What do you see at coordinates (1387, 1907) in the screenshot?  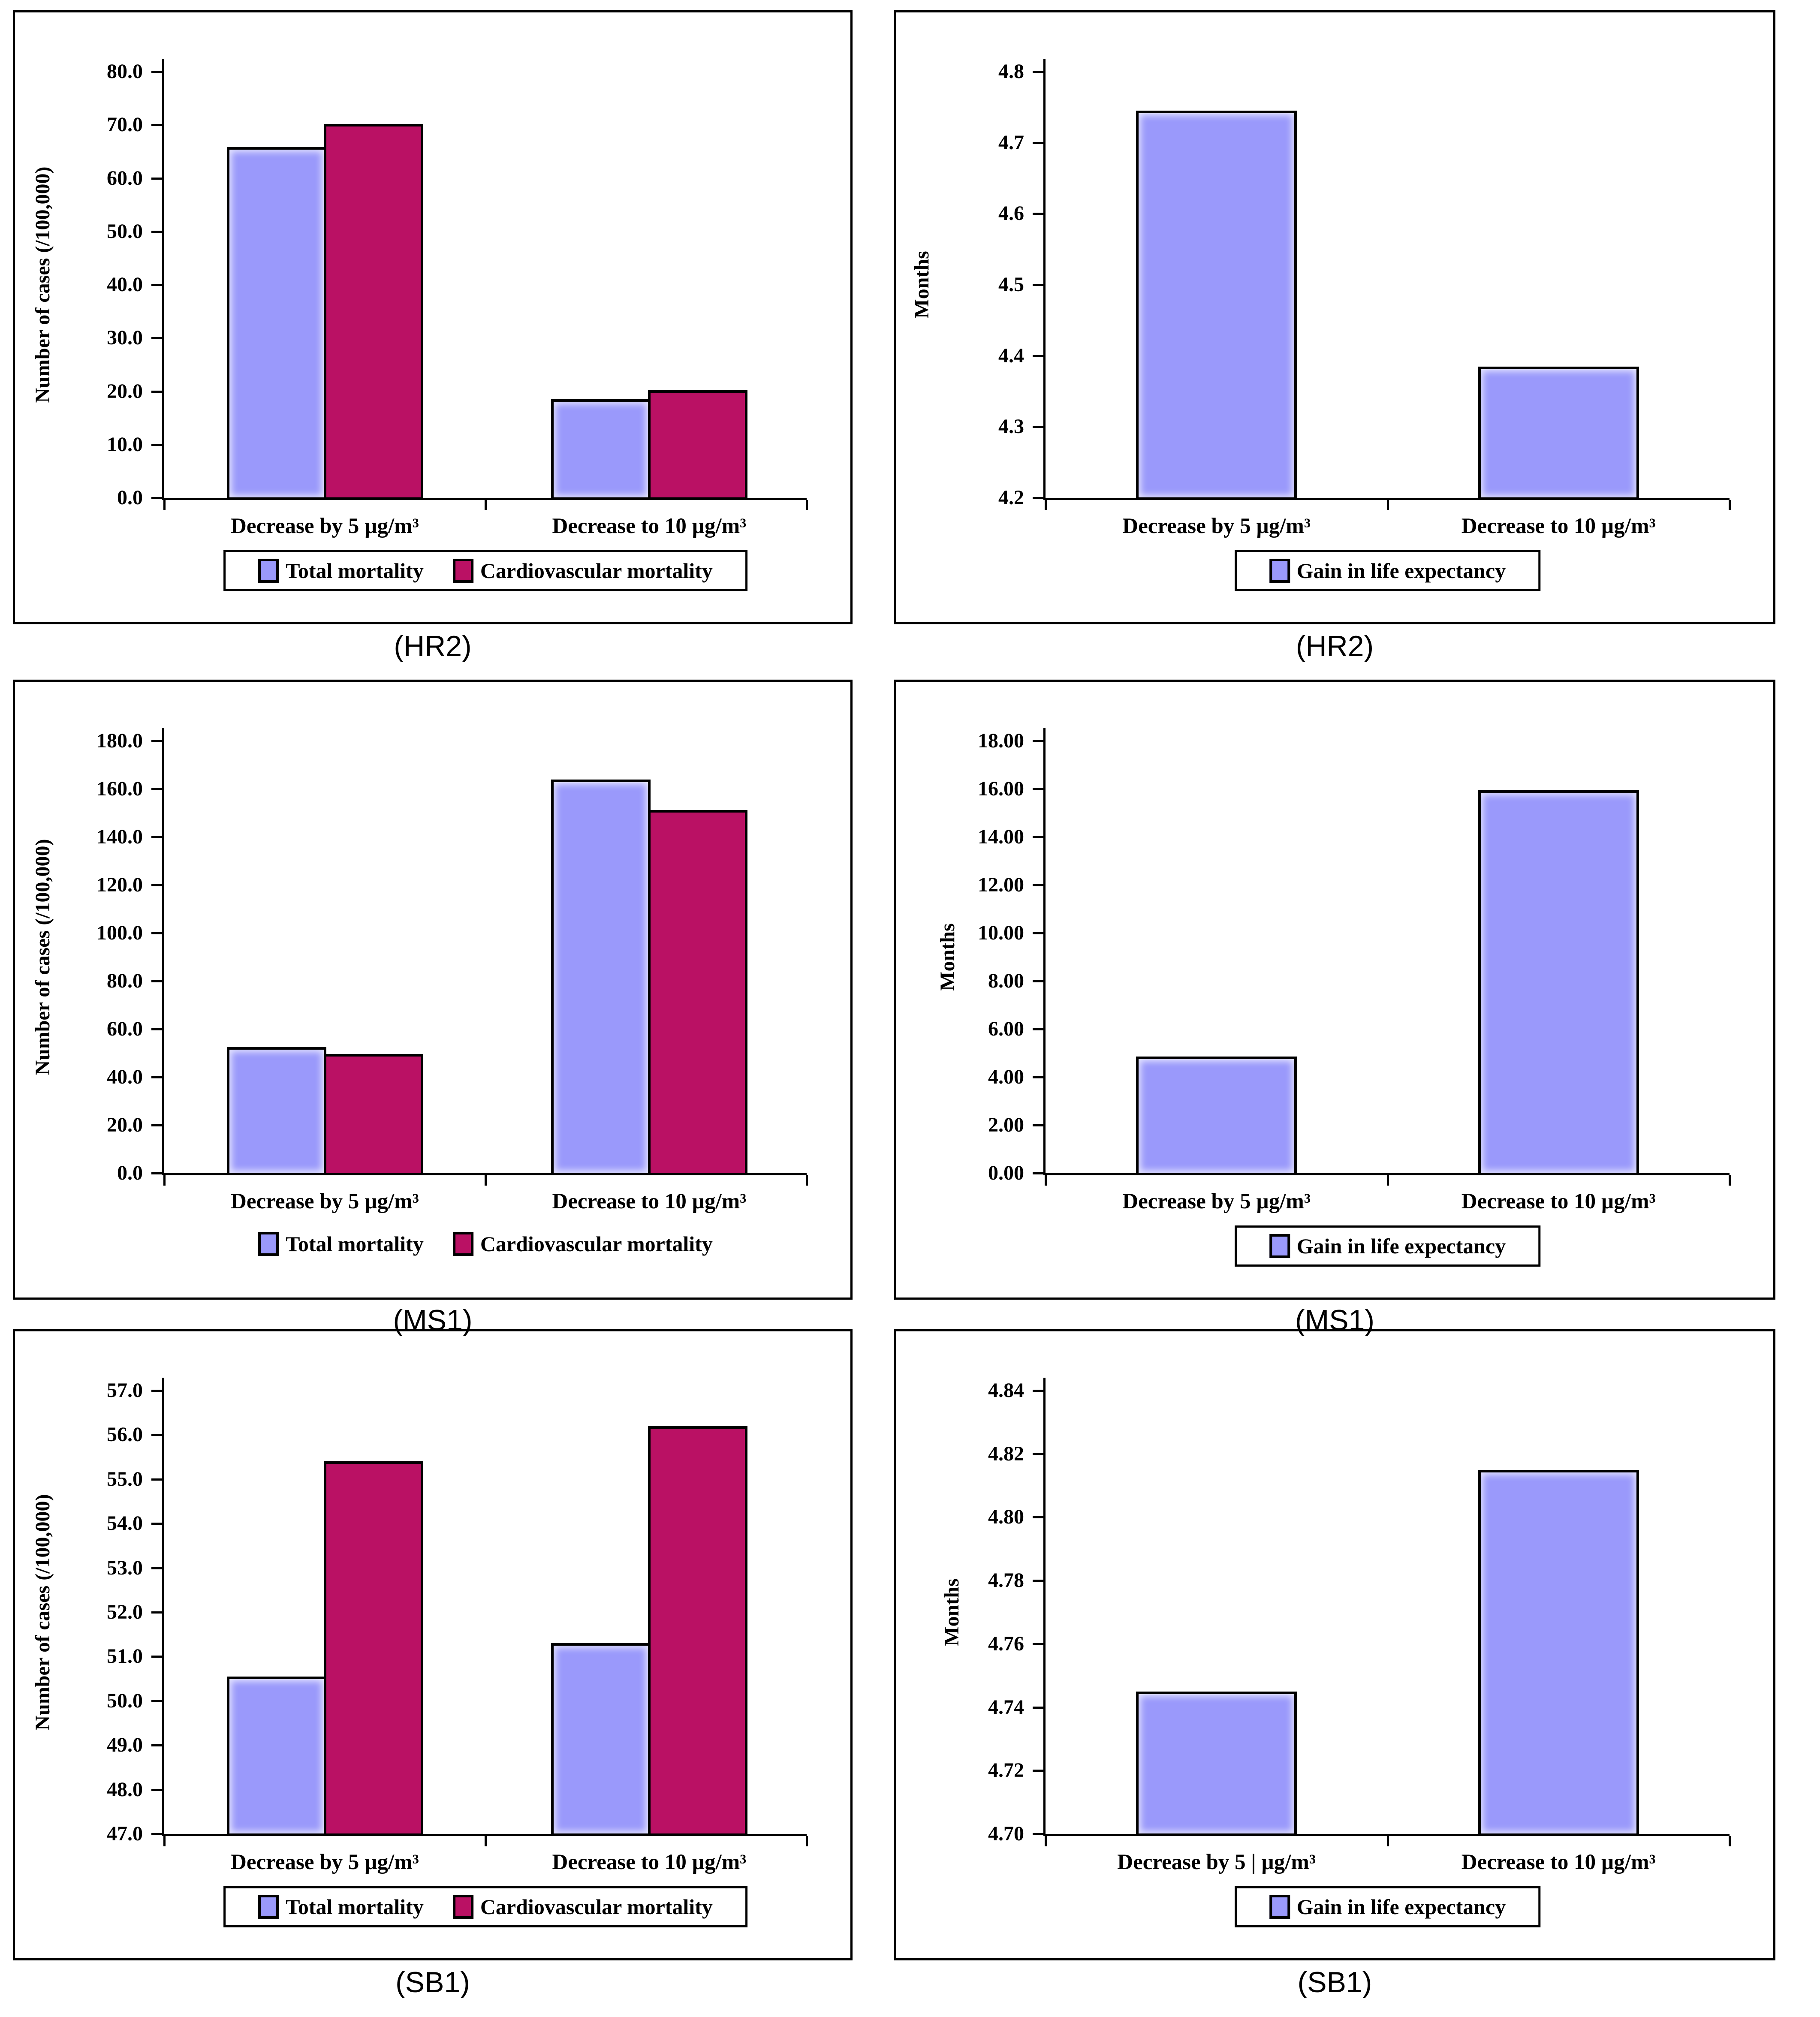 I see `legend: Gain in life expectancy` at bounding box center [1387, 1907].